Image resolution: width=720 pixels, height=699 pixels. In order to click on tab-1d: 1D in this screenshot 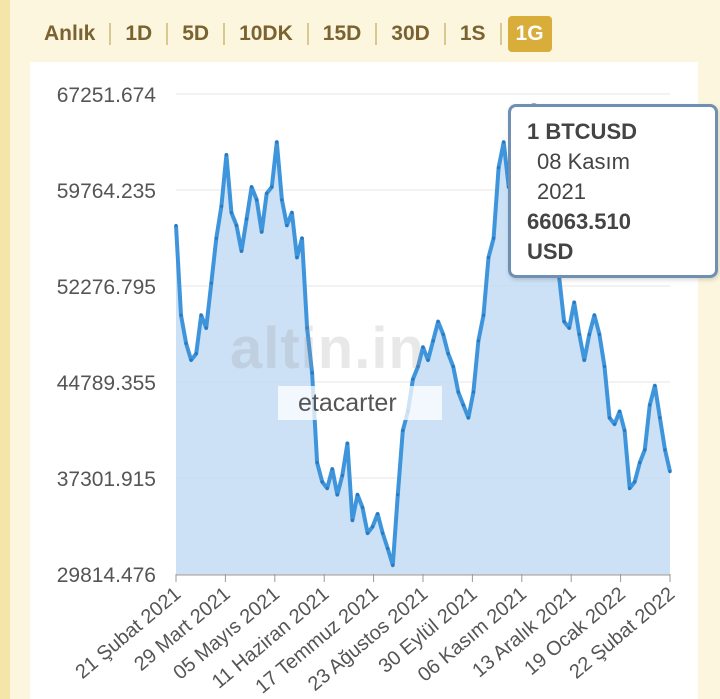, I will do `click(139, 33)`.